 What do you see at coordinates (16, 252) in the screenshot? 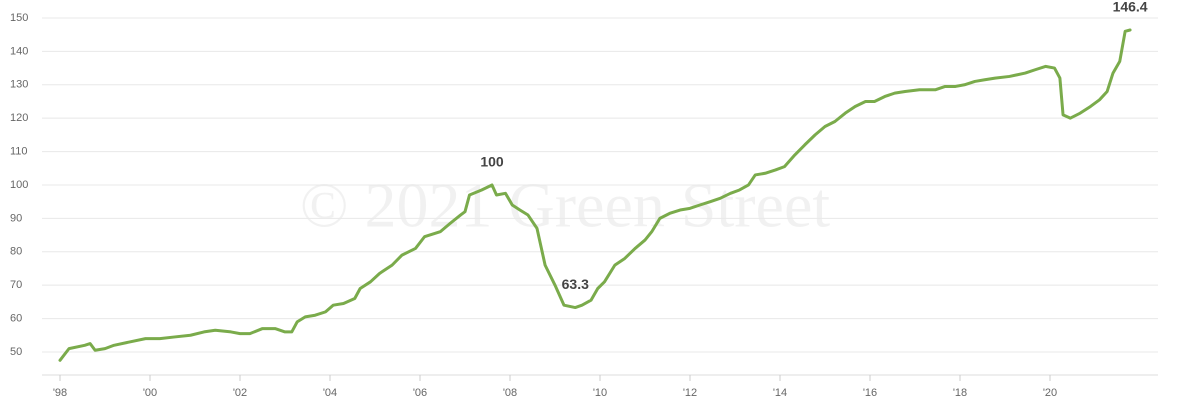
I see `y-tick-label: 80` at bounding box center [16, 252].